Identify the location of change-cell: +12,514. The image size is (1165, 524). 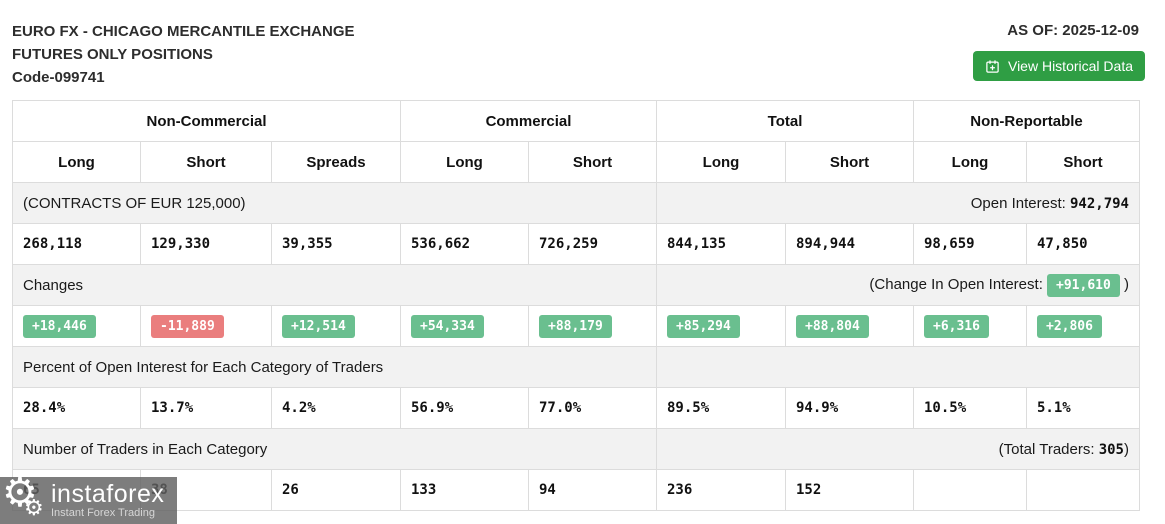
(336, 326).